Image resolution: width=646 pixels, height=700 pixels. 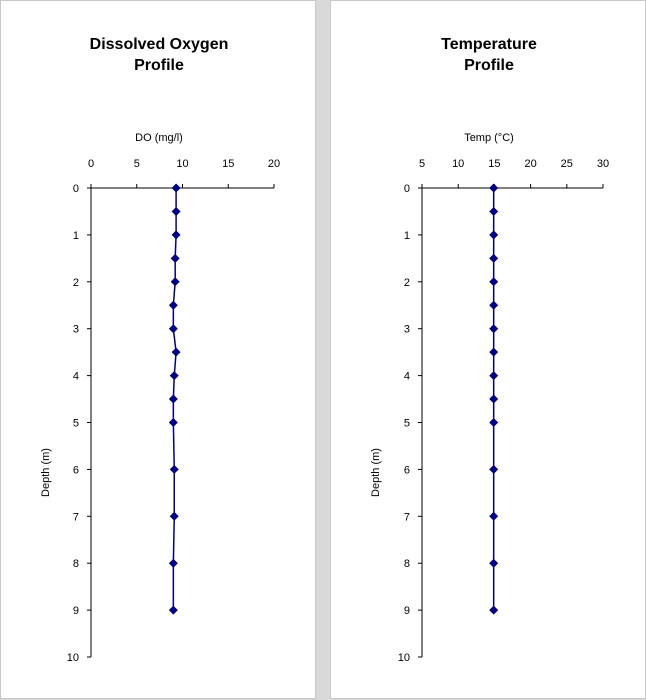 What do you see at coordinates (489, 44) in the screenshot?
I see `chart-title-line-1: Temperature` at bounding box center [489, 44].